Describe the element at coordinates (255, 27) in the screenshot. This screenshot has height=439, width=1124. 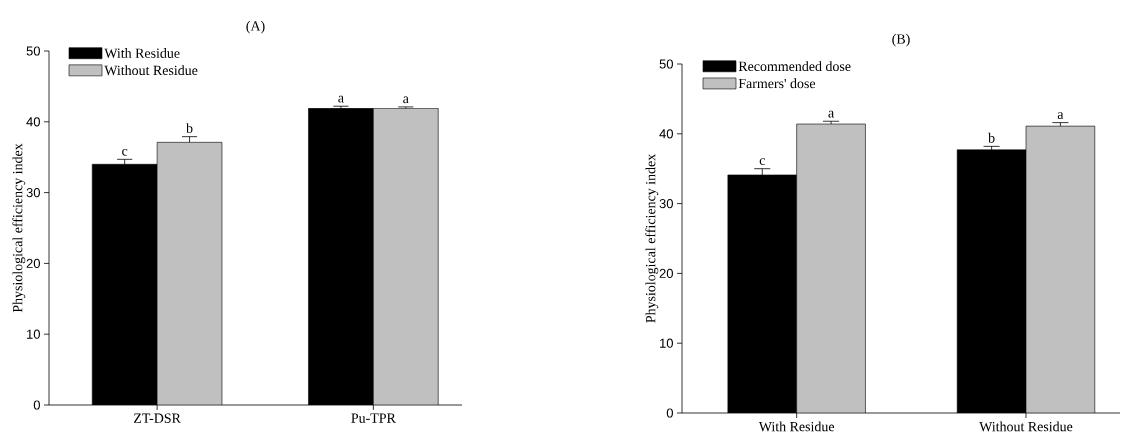
I see `chart-title: (A)` at that location.